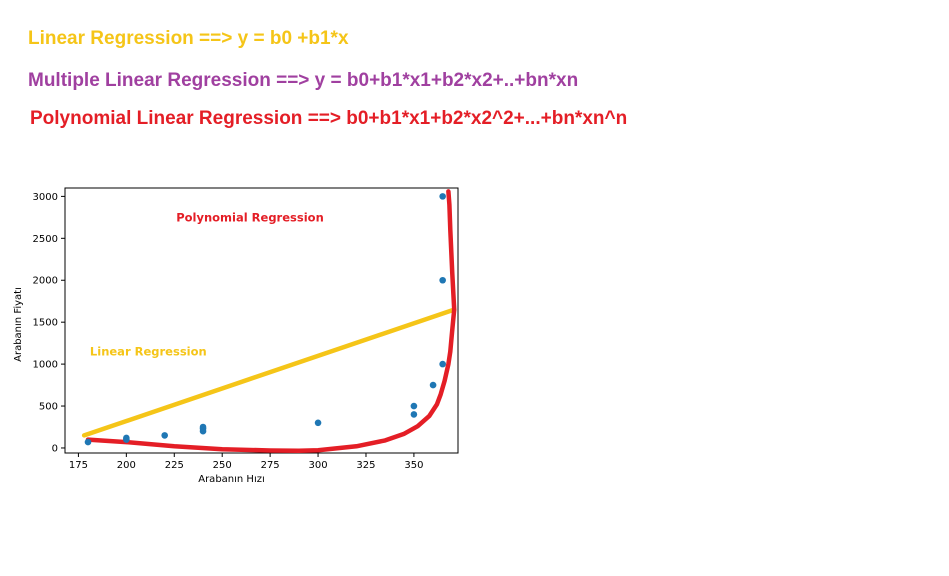  What do you see at coordinates (48, 407) in the screenshot?
I see `y-tick-label: 500` at bounding box center [48, 407].